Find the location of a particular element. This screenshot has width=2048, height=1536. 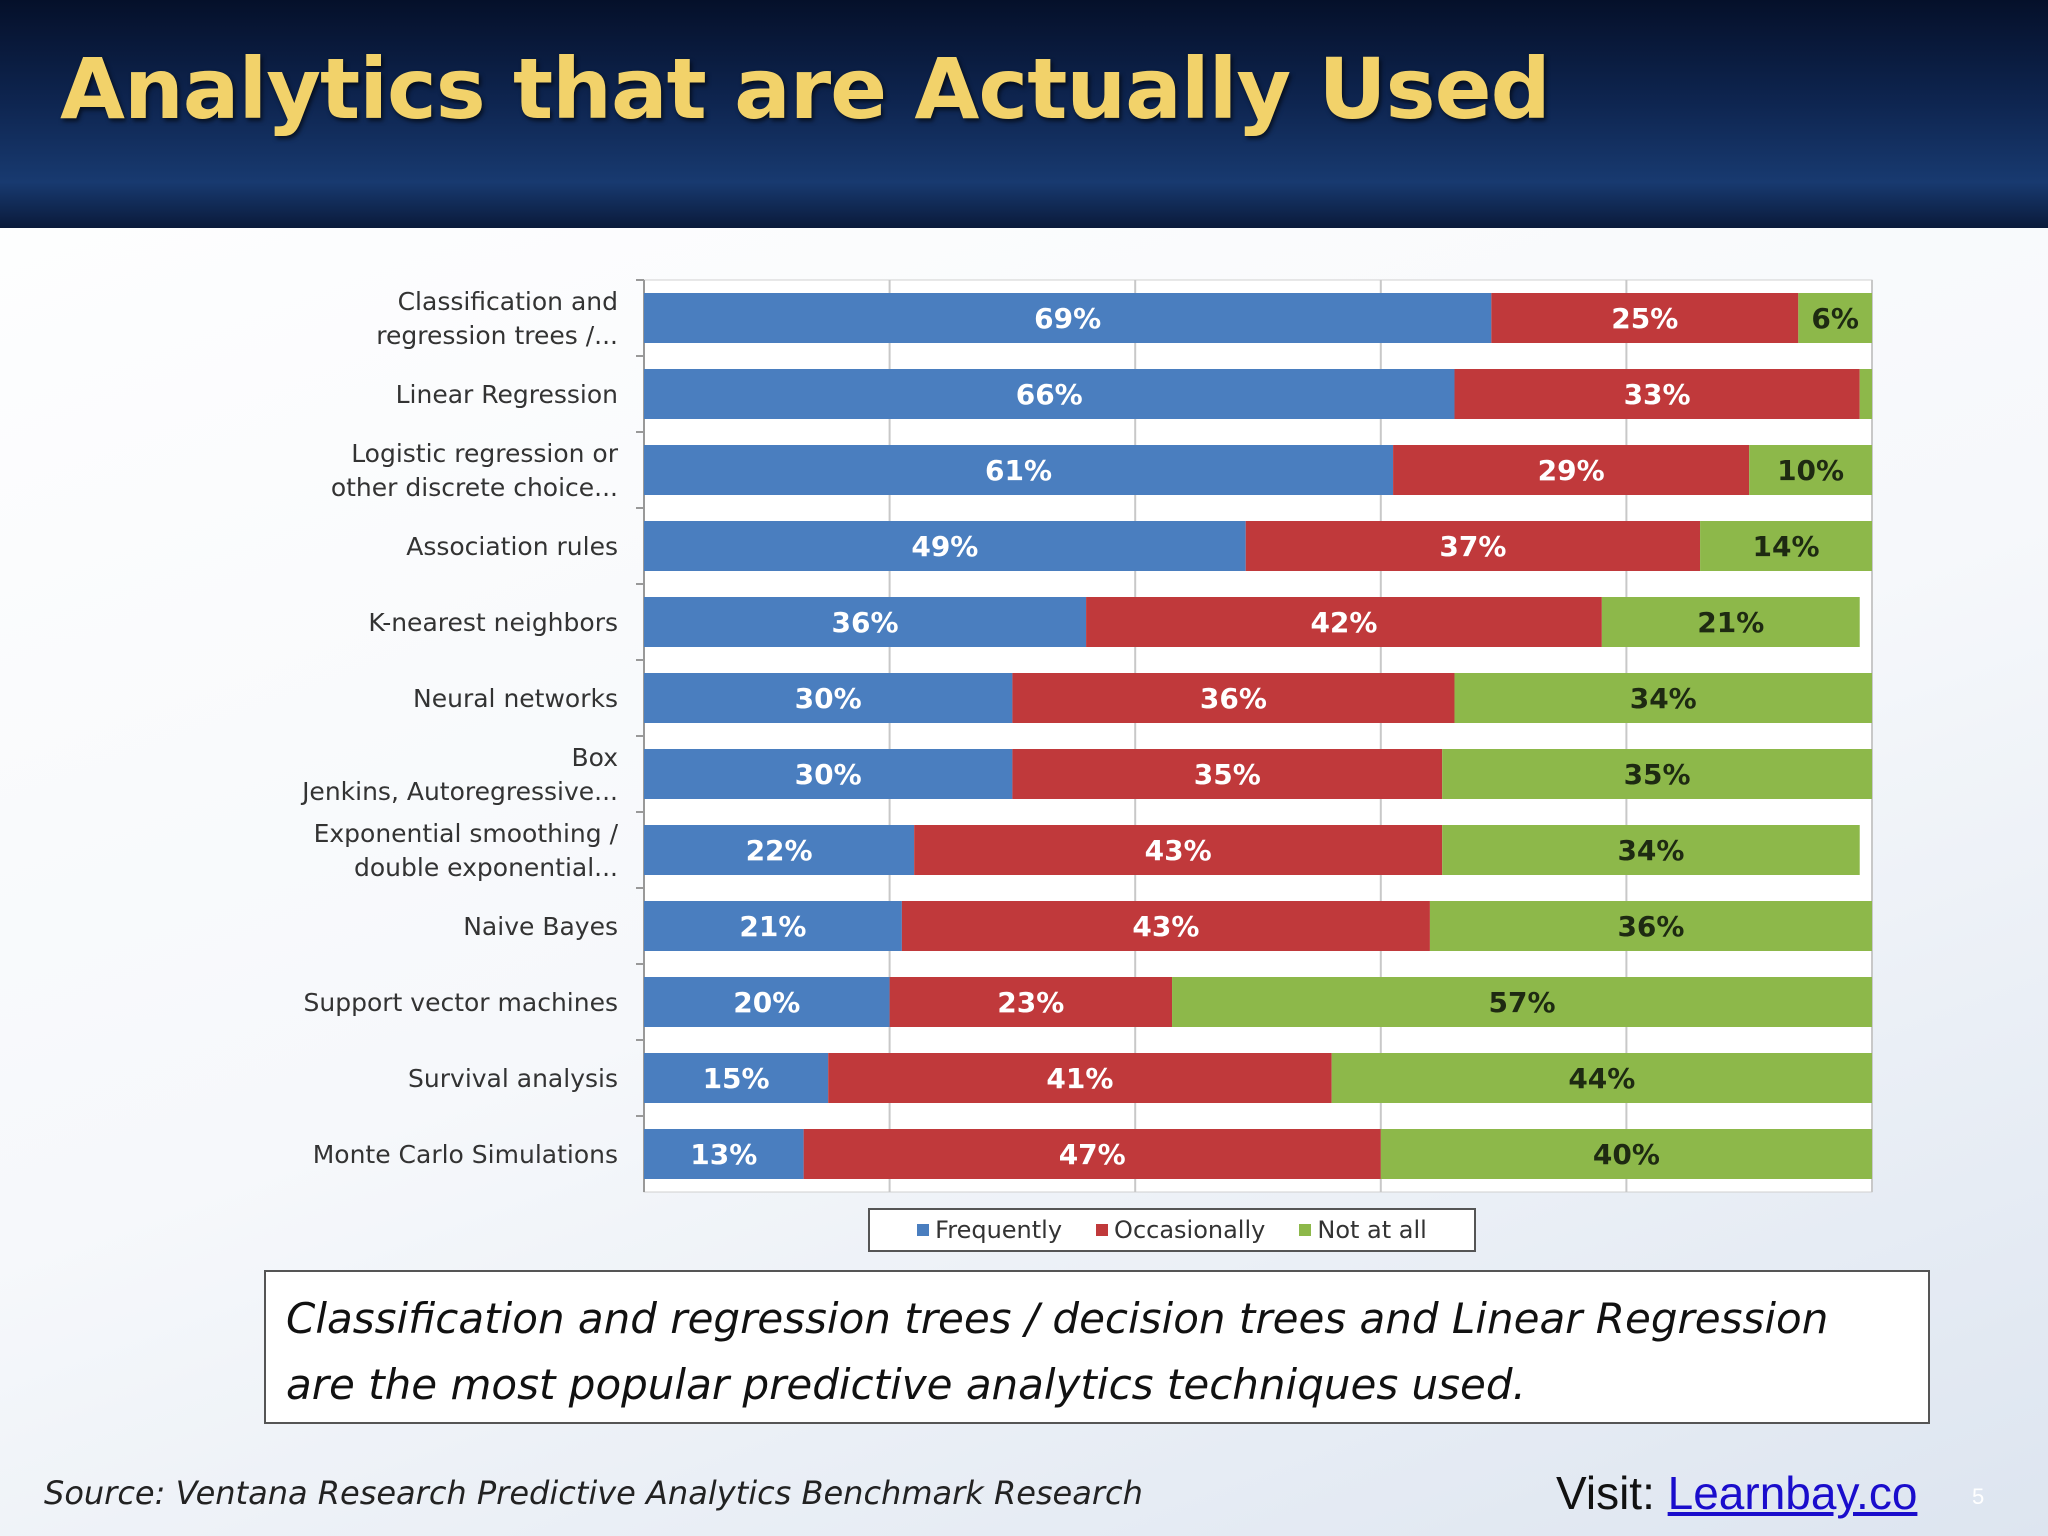

data-label: 20% is located at coordinates (766, 1002).